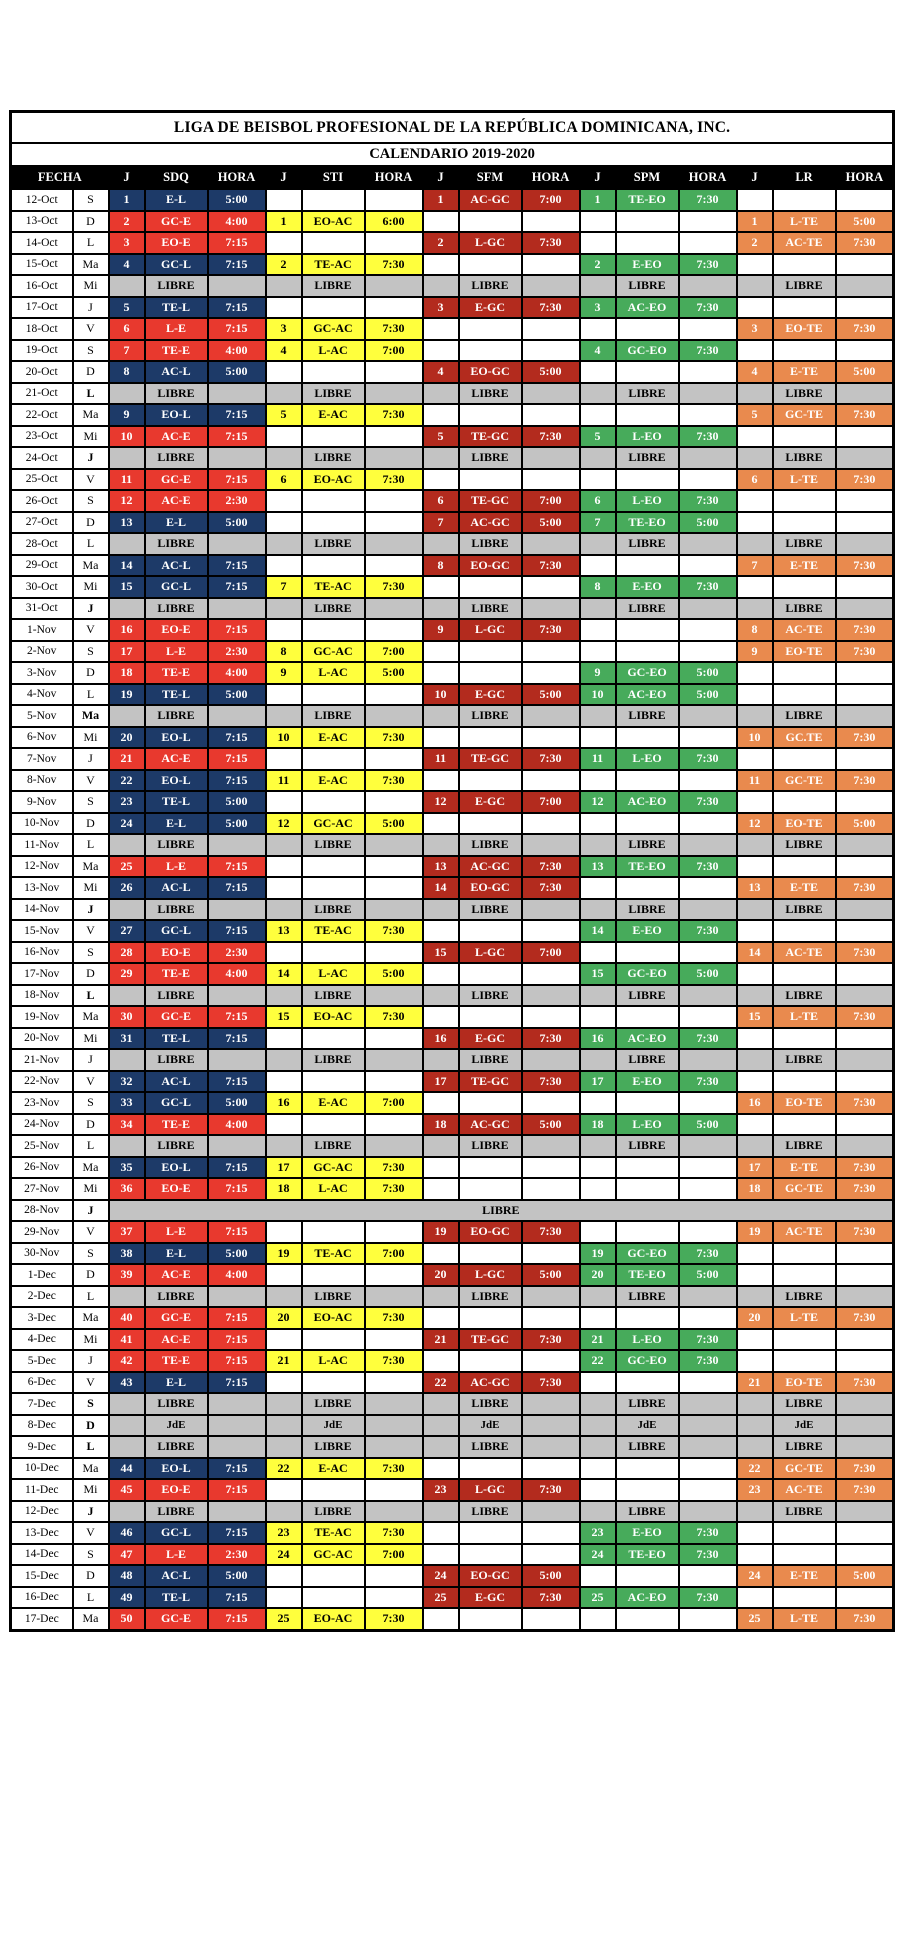 The image size is (900, 1948). Describe the element at coordinates (440, 1232) in the screenshot. I see `game-number-cell: 19` at that location.